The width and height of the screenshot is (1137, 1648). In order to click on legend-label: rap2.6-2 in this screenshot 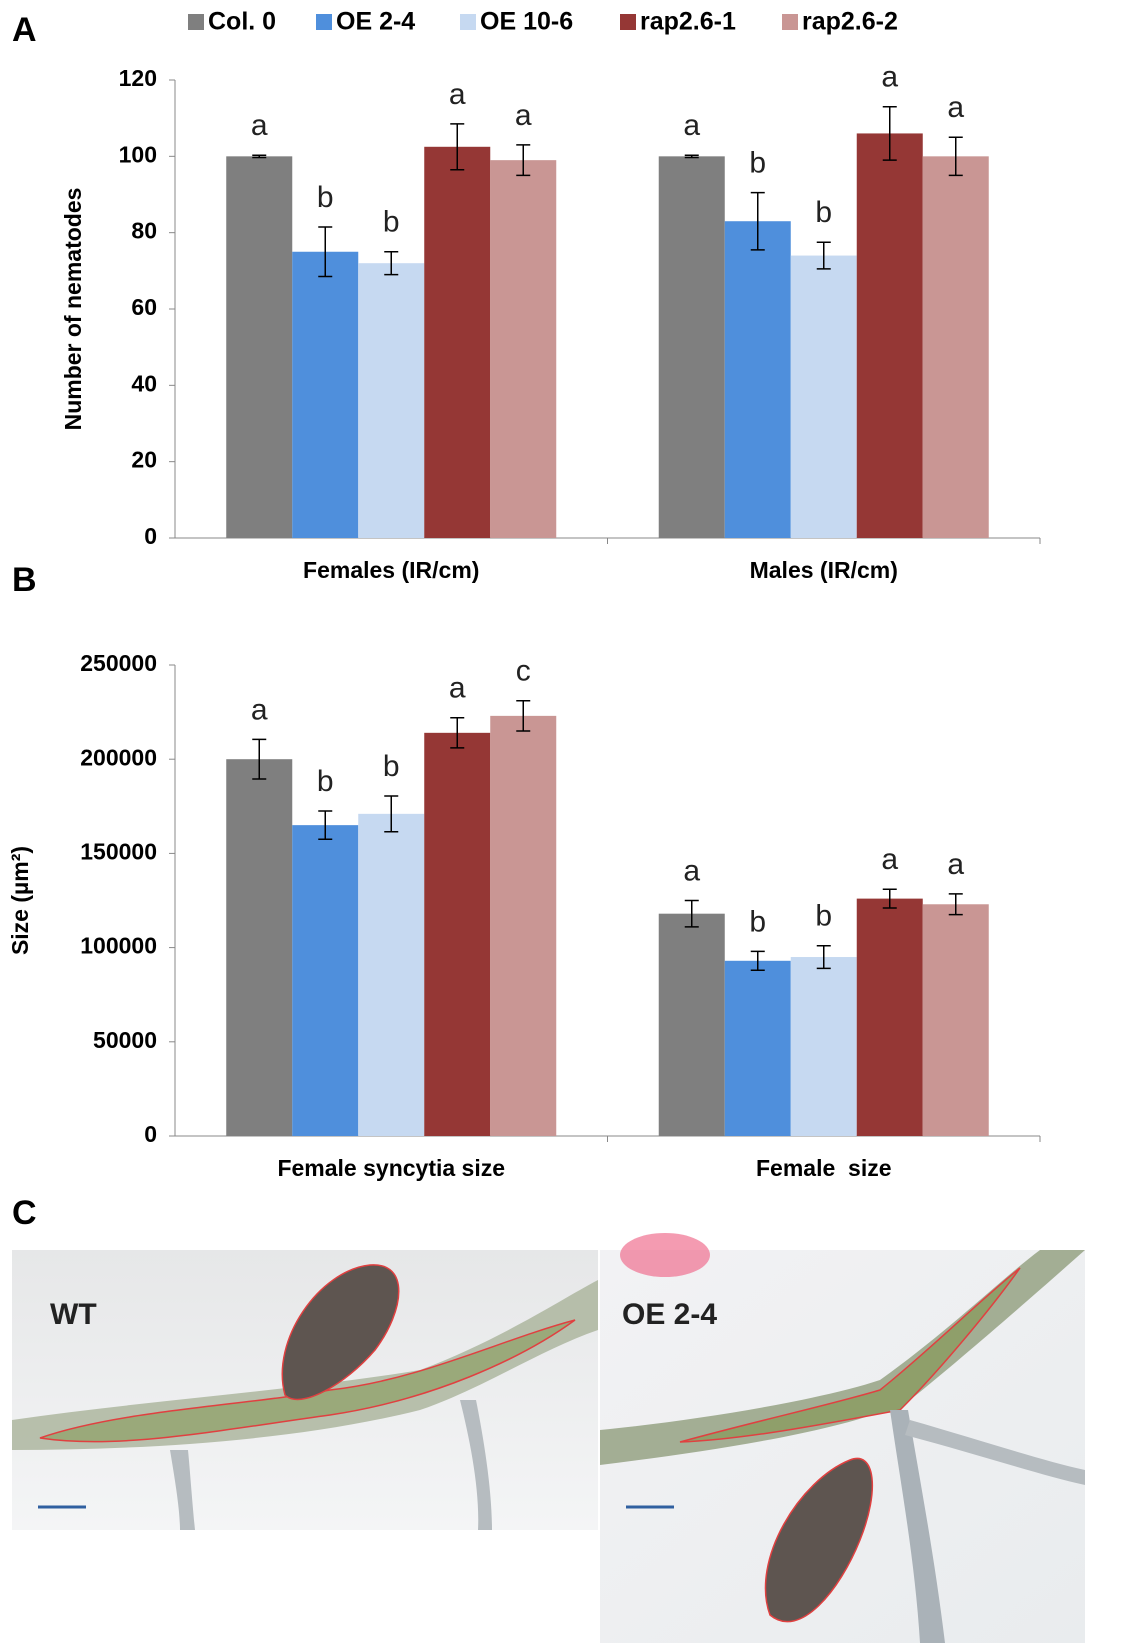, I will do `click(850, 22)`.